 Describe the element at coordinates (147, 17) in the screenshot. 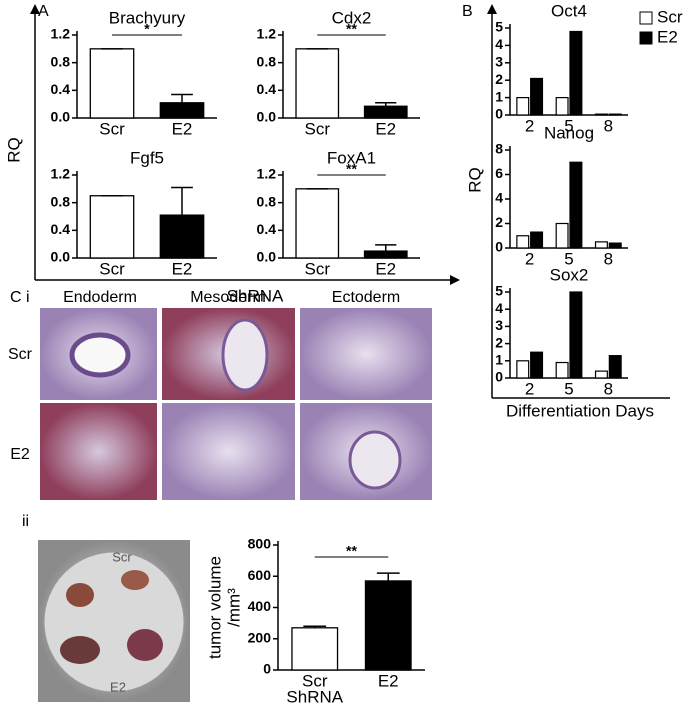

I see `chart-title: Brachyury` at that location.